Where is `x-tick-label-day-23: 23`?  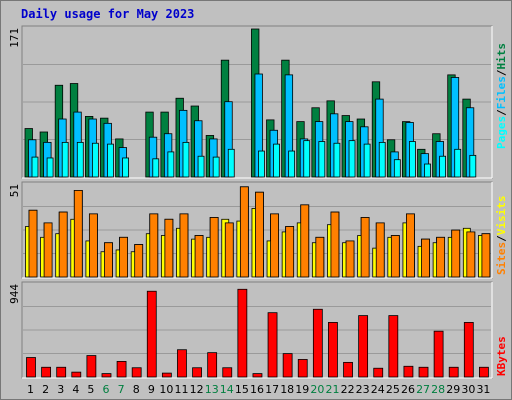 x-tick-label-day-23: 23 is located at coordinates (363, 389).